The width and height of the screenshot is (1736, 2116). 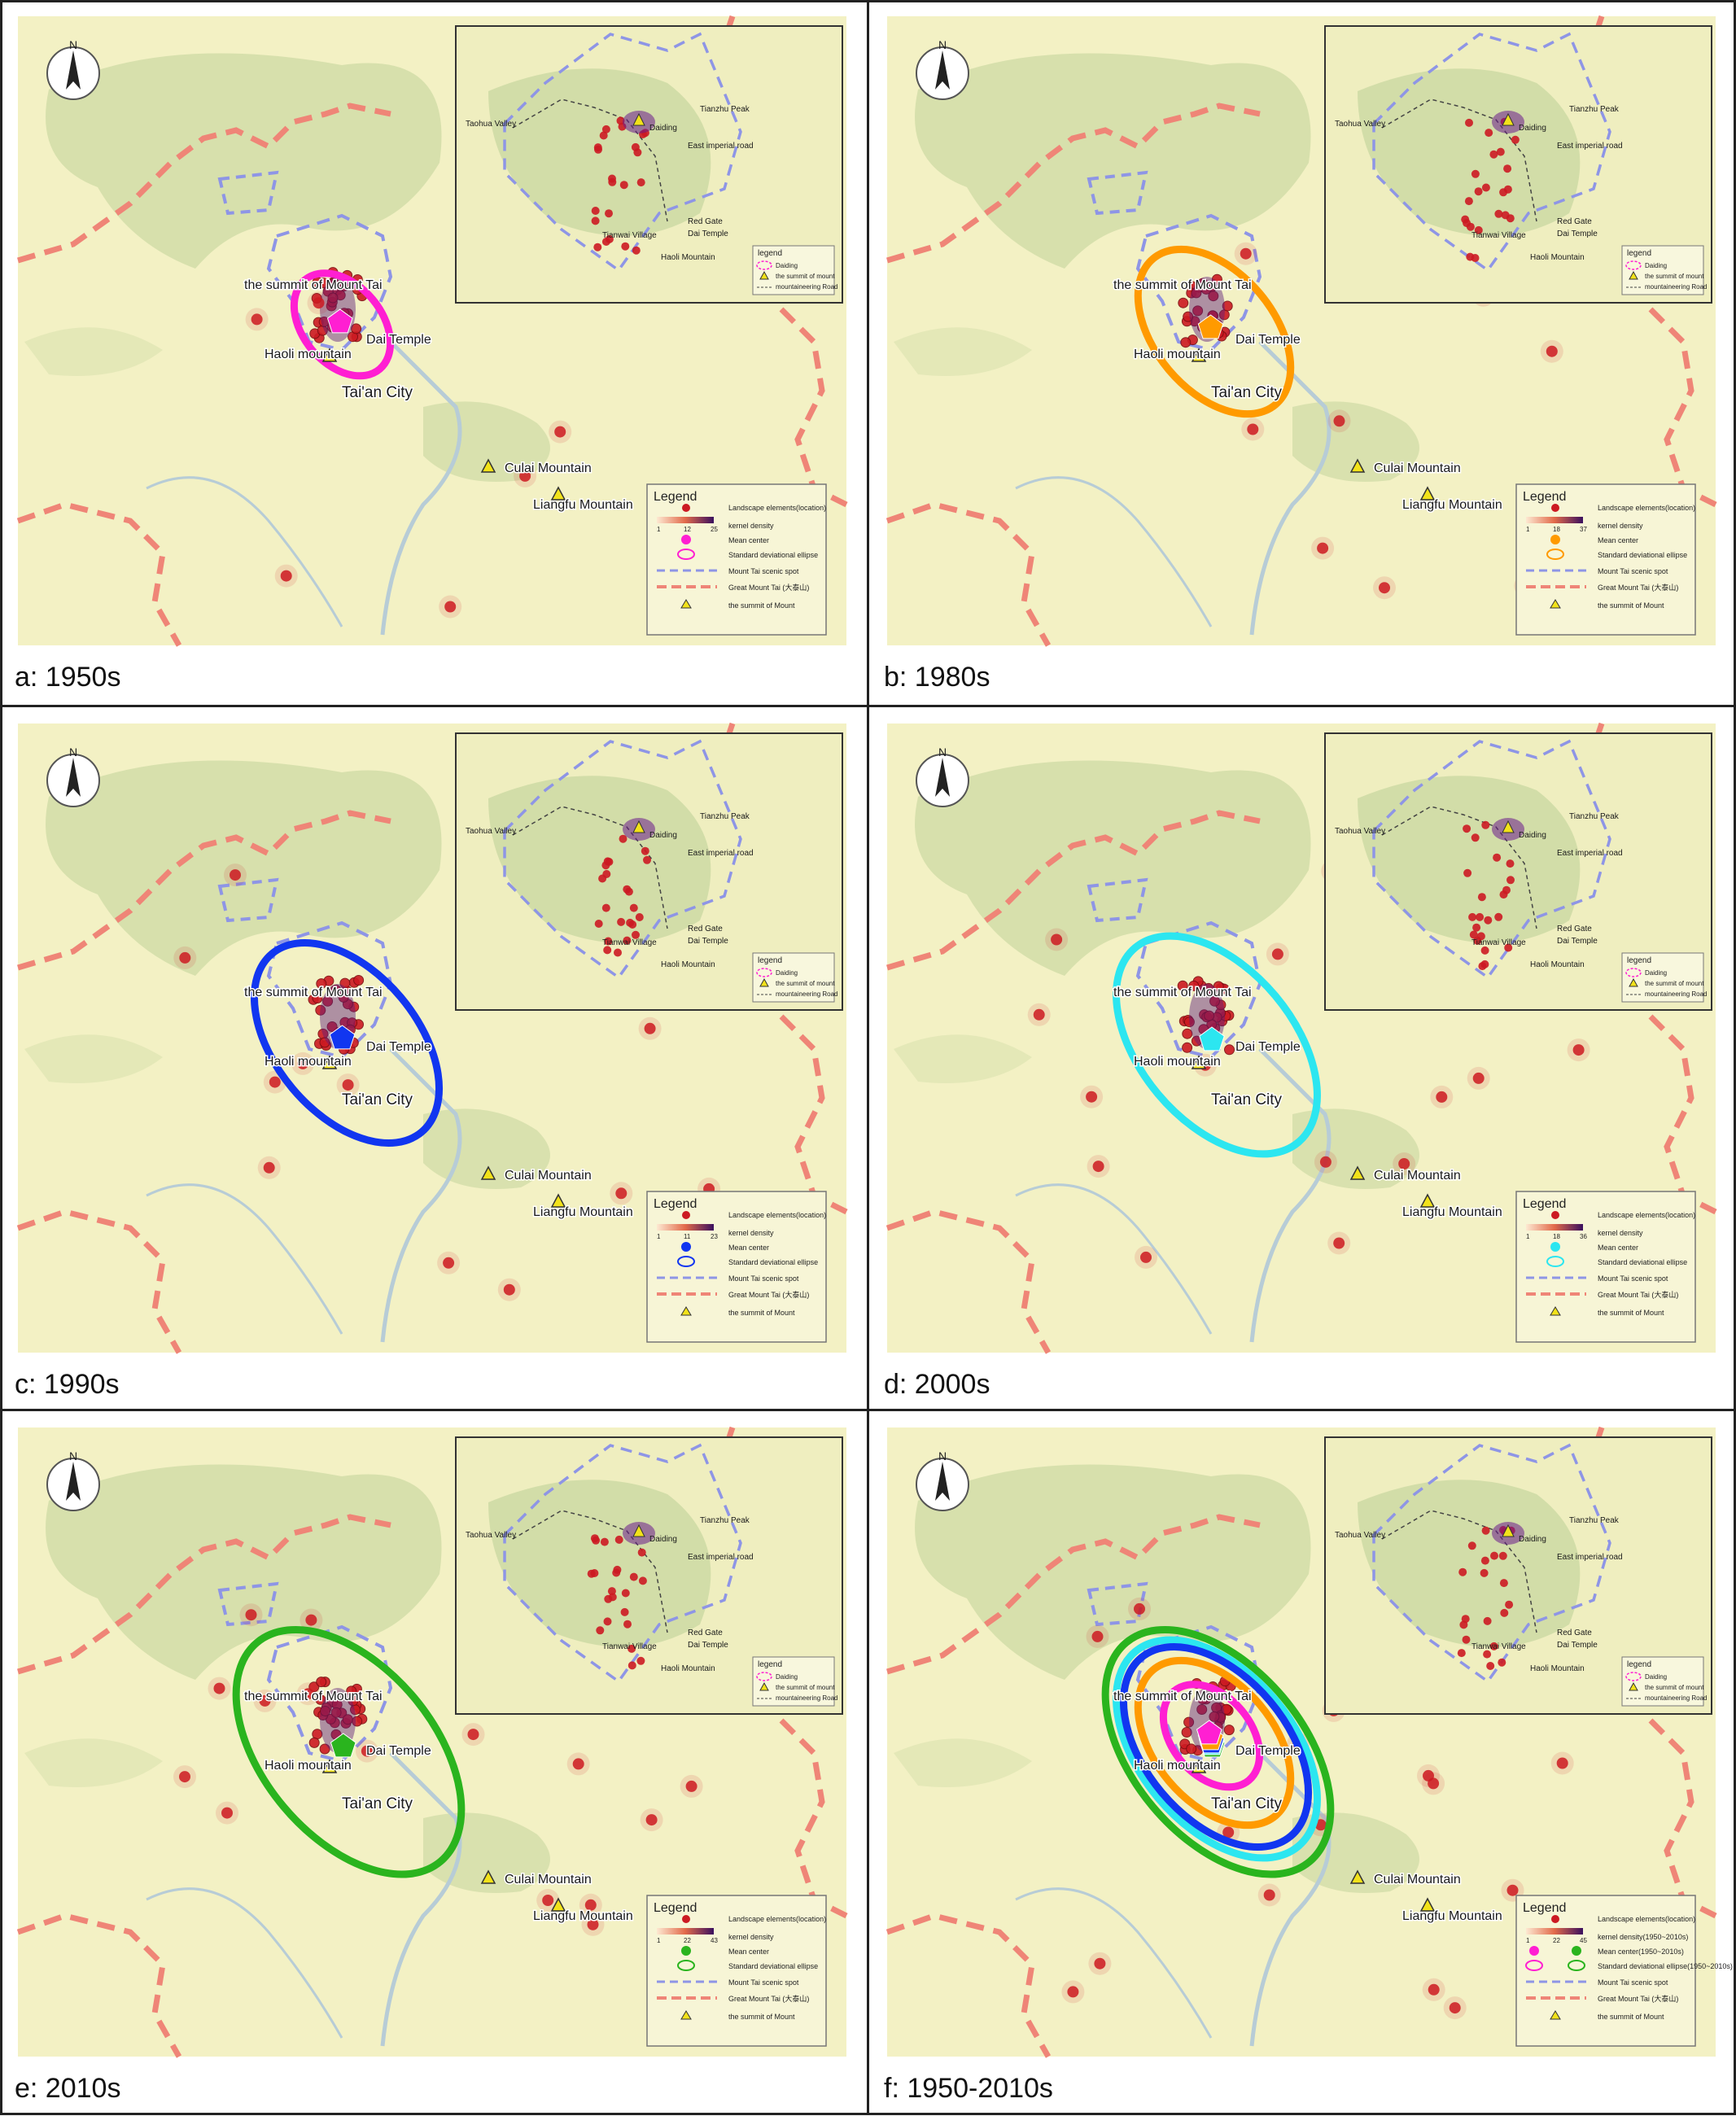 I want to click on inset-label-daiding: Daiding, so click(x=663, y=128).